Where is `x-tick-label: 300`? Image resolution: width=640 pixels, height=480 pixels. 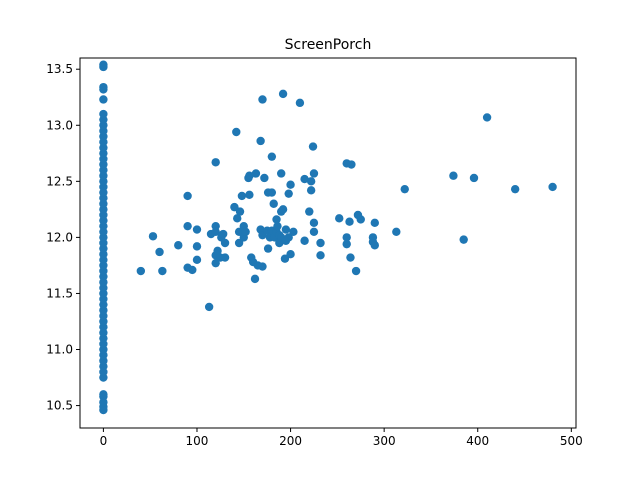 x-tick-label: 300 is located at coordinates (384, 441).